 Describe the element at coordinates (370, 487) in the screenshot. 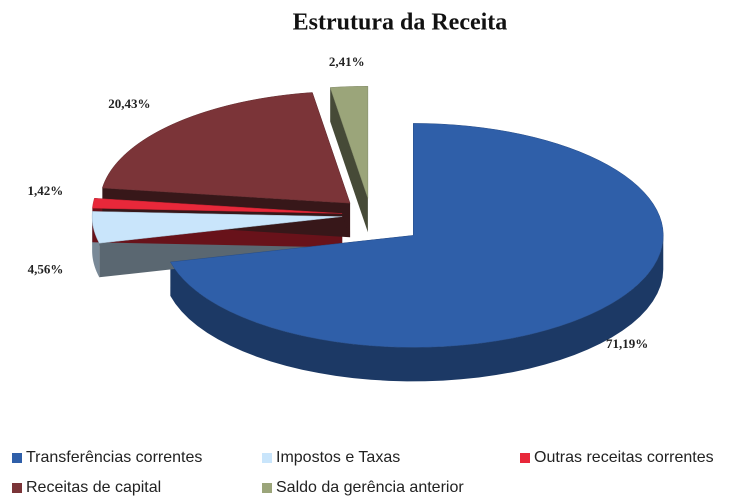

I see `legend-label: Saldo da gerência anterior` at that location.